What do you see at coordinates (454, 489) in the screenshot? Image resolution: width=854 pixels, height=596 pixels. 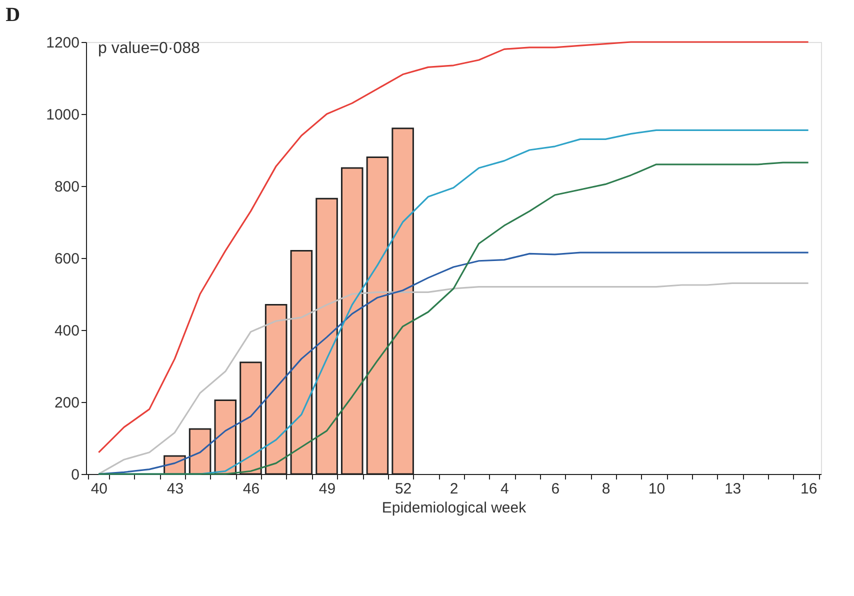 I see `x-tick-label: 2` at bounding box center [454, 489].